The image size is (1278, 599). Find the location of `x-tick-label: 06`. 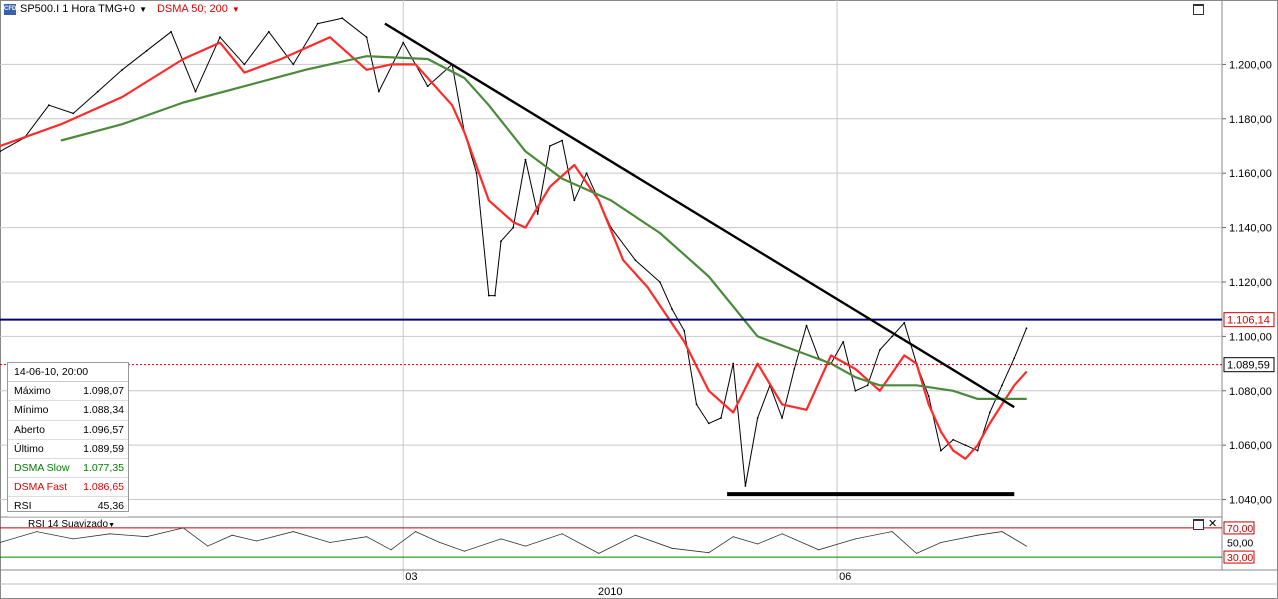

x-tick-label: 06 is located at coordinates (845, 577).